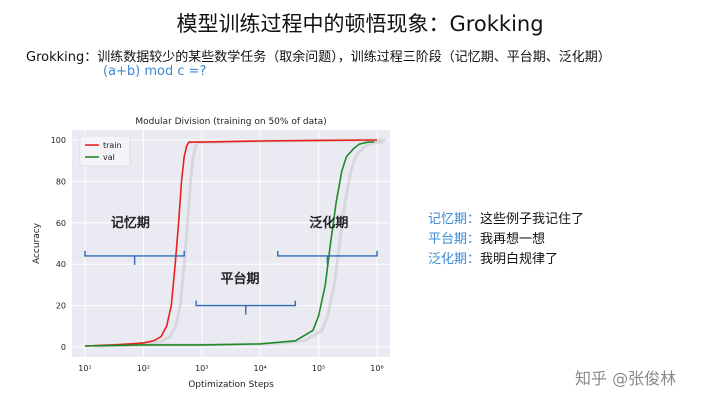  What do you see at coordinates (231, 385) in the screenshot?
I see `x-axis-label: Optimization Steps` at bounding box center [231, 385].